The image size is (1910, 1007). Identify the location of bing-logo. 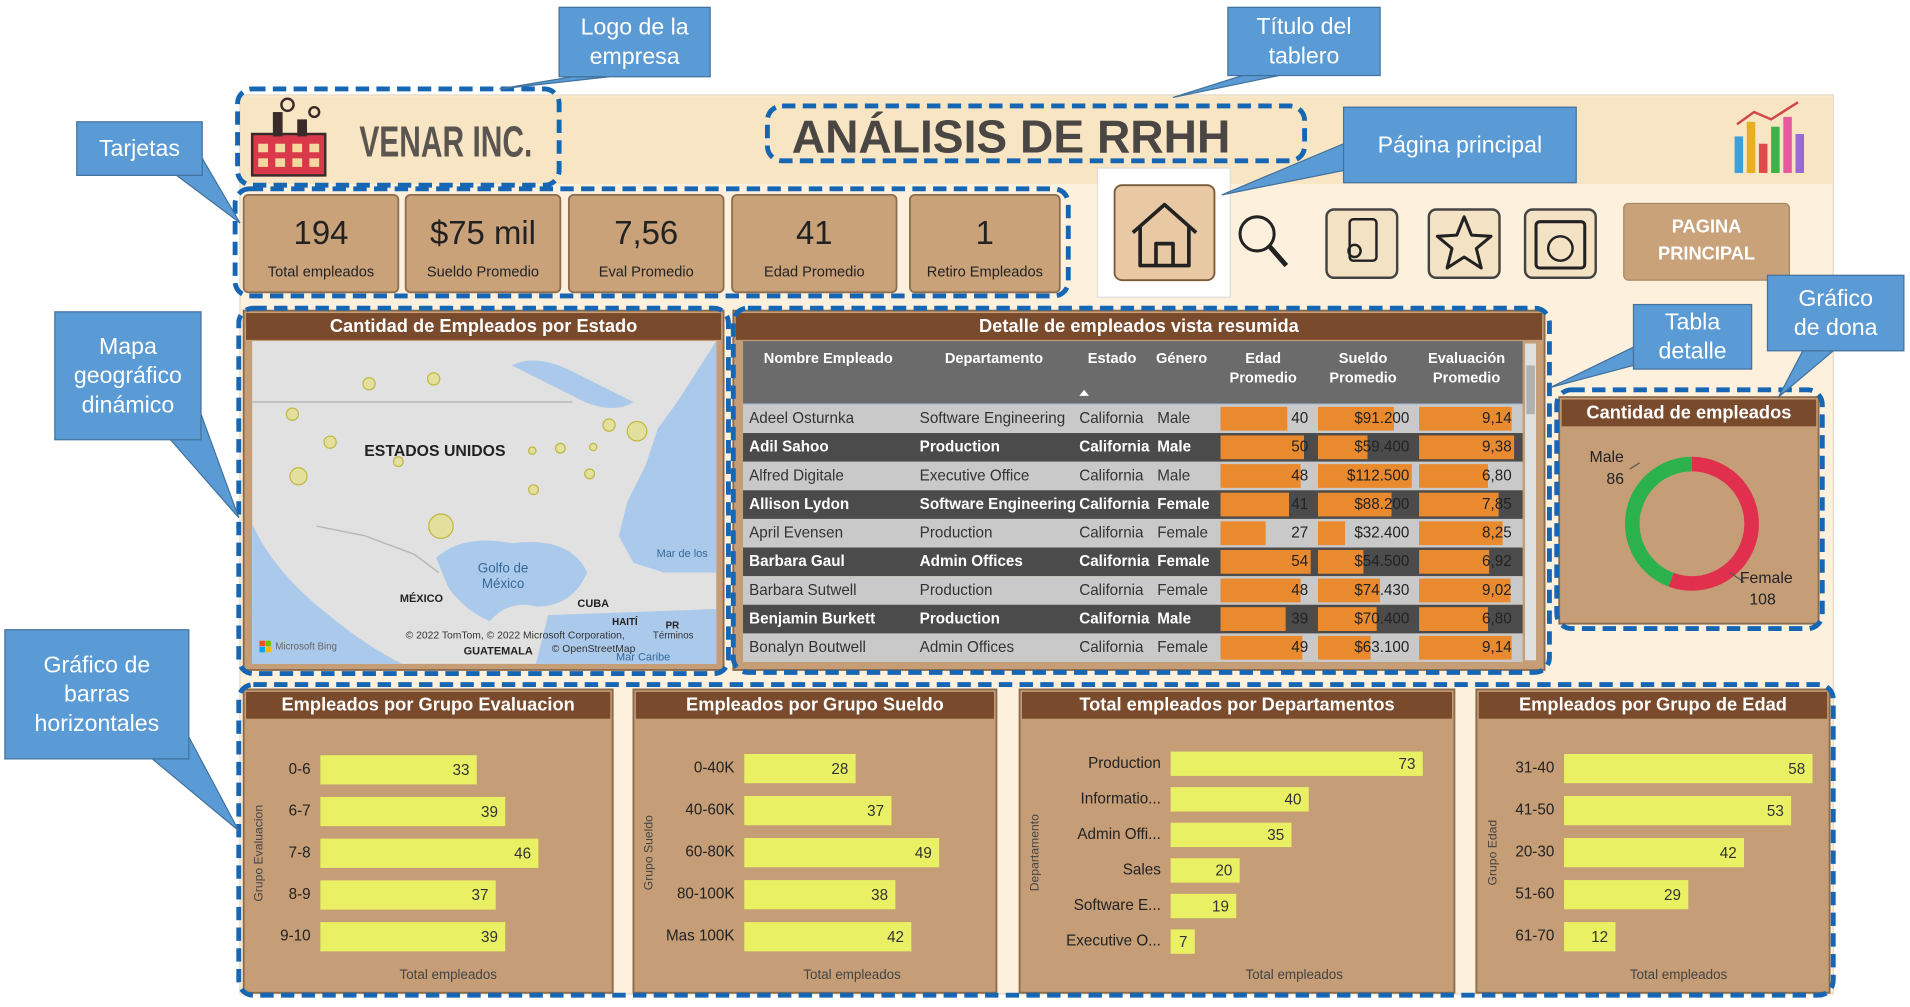
(262, 649).